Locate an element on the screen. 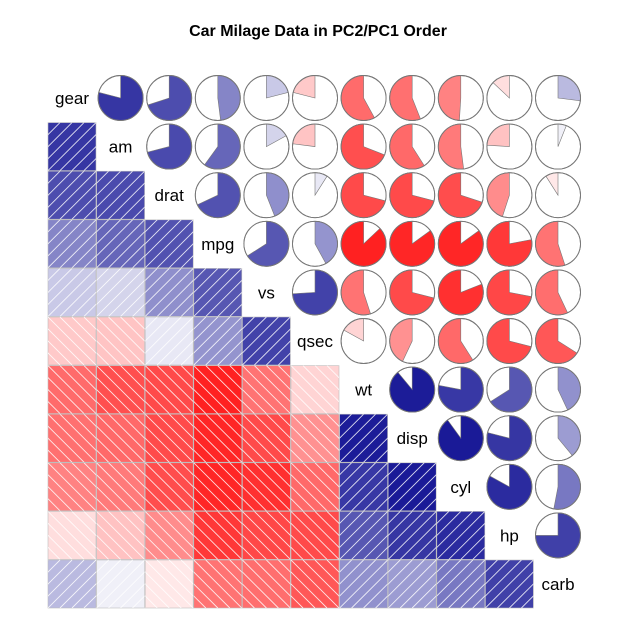 This screenshot has width=624, height=627. shade-cell-cyl-am is located at coordinates (120, 487).